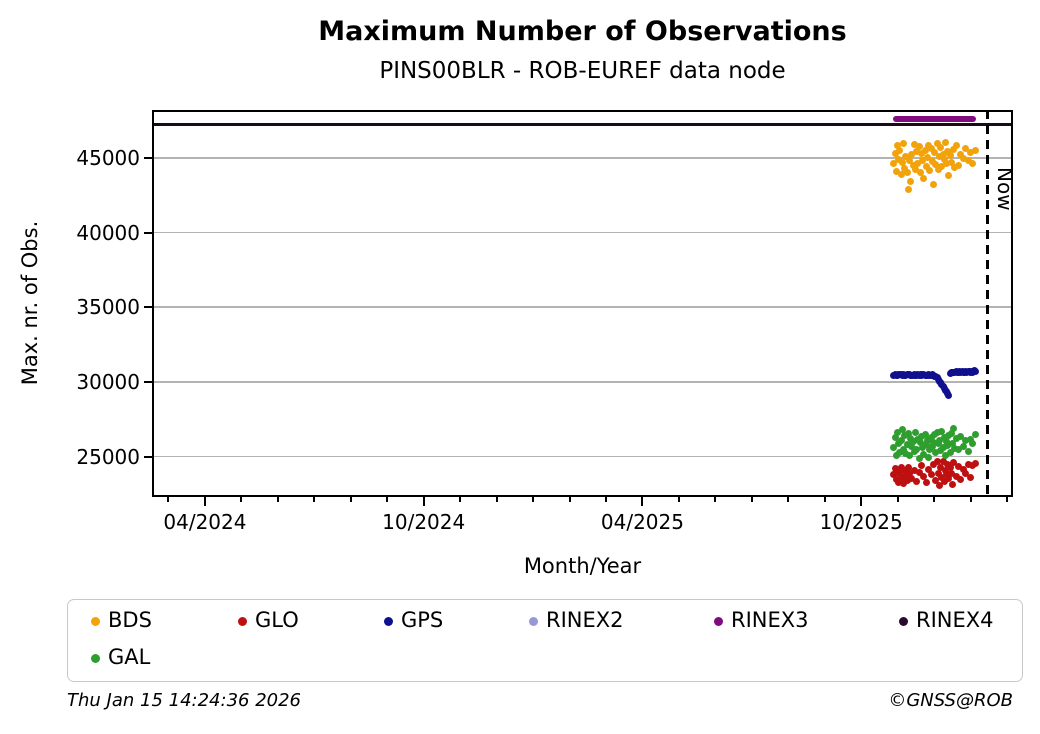  I want to click on x-tick-label: 04/2024, so click(205, 522).